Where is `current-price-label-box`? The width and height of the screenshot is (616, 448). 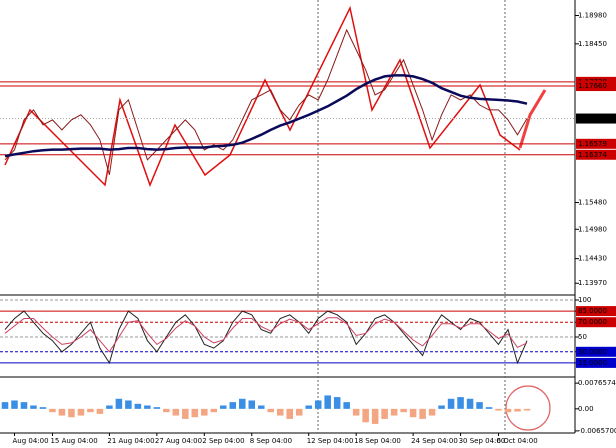
current-price-label-box is located at coordinates (596, 118).